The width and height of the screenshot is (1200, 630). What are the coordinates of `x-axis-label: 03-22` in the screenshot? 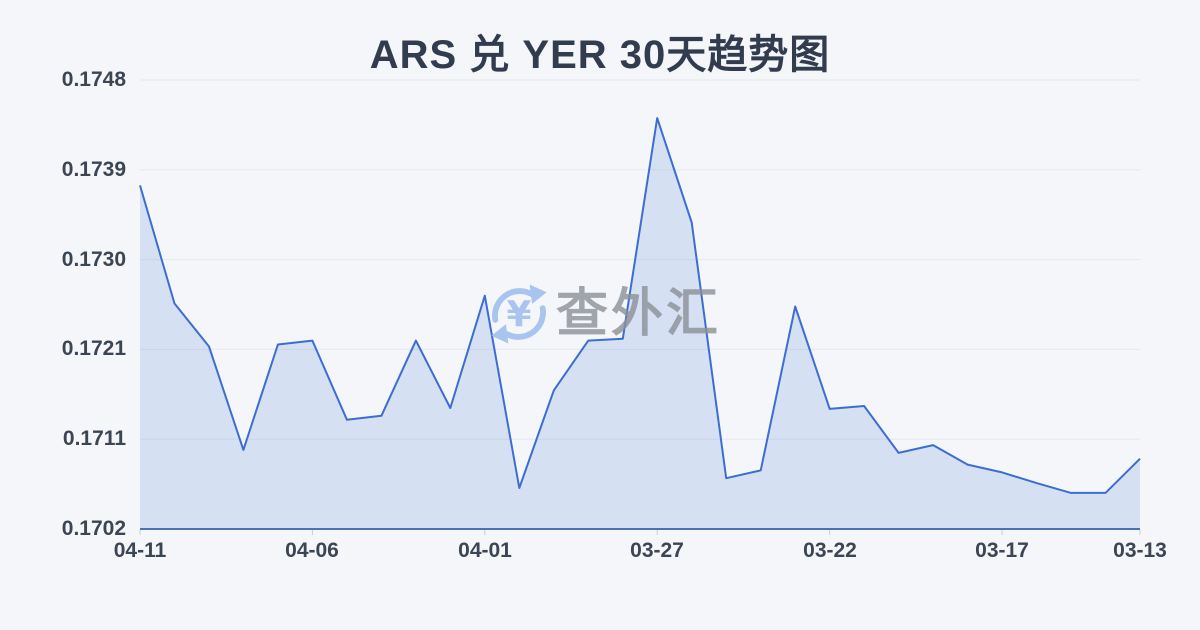 It's located at (830, 550).